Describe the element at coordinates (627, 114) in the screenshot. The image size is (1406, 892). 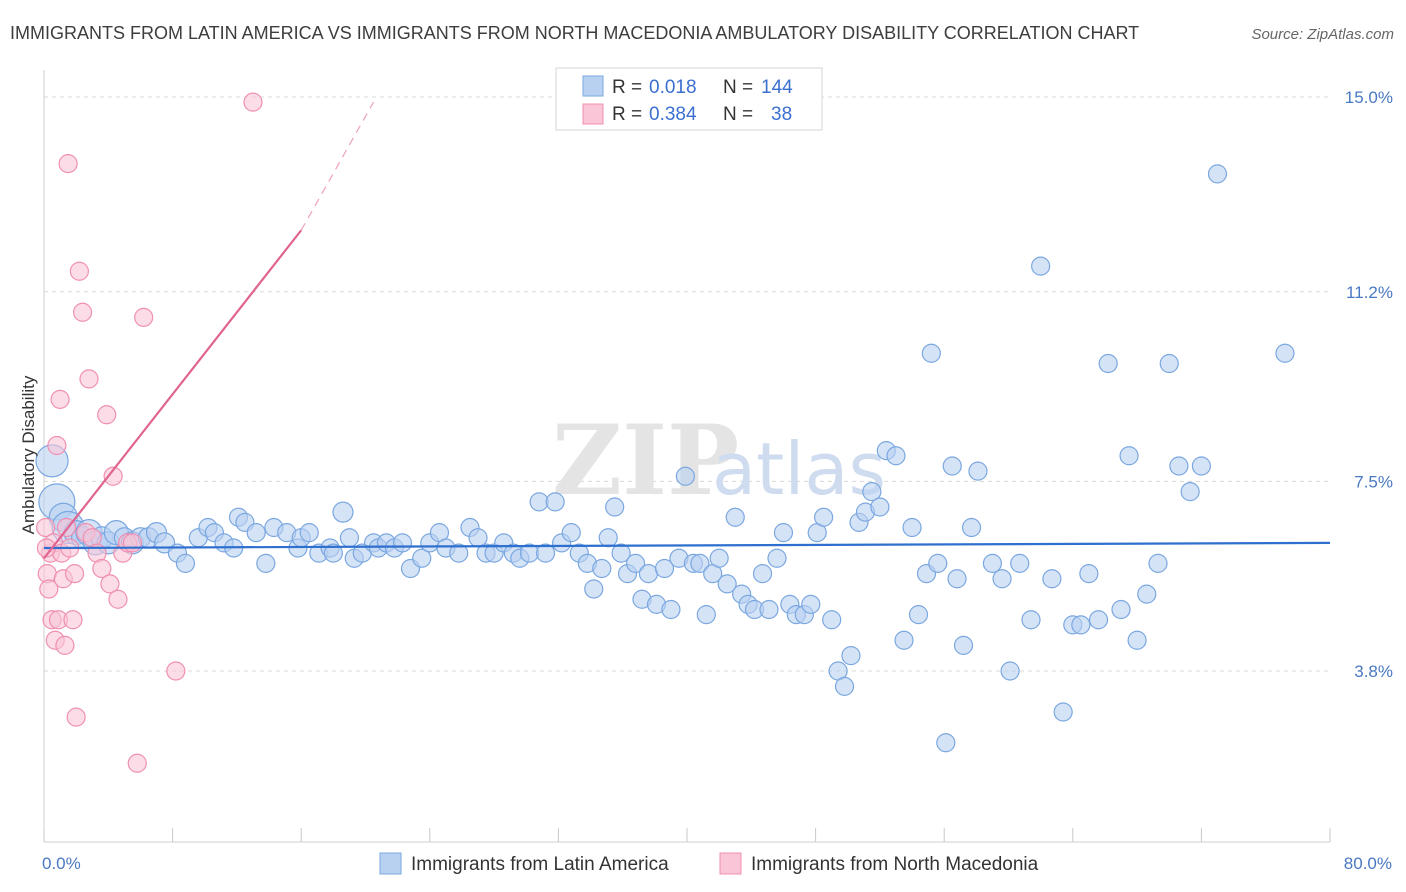
I see `legend-r-label-2: R =` at that location.